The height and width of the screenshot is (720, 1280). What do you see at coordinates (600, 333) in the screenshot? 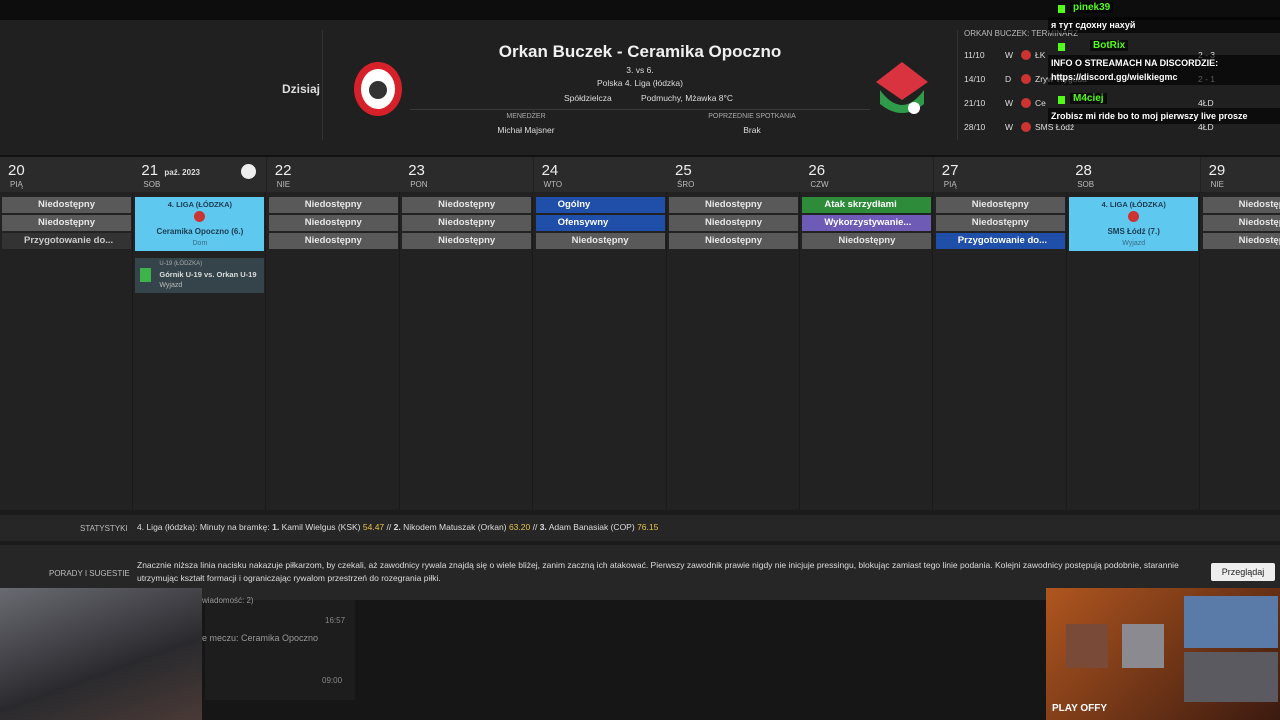
I see `day-column: 24 WTO Ogólny Ofensywny Niedostępny` at bounding box center [600, 333].